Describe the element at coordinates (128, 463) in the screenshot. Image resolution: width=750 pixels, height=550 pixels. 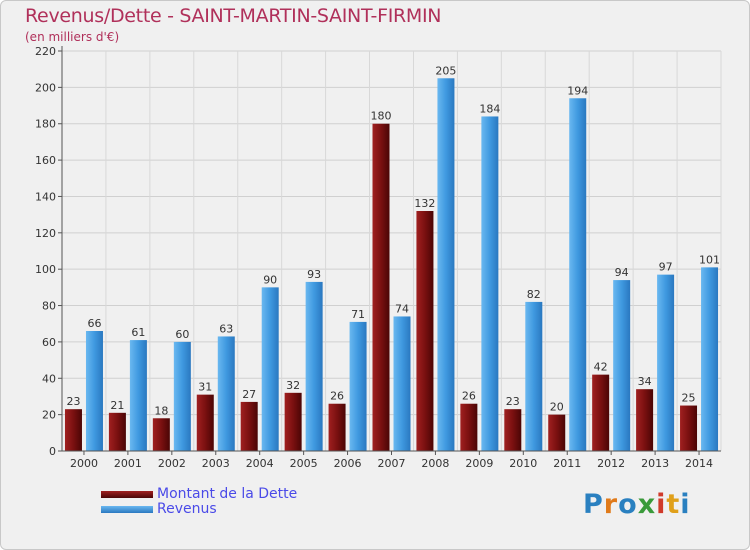
I see `x-tick-label: 2001` at that location.